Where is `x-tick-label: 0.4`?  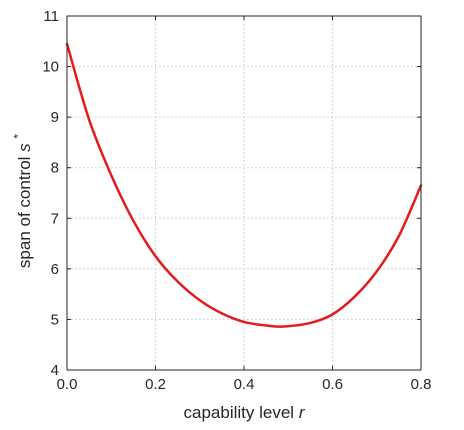 x-tick-label: 0.4 is located at coordinates (244, 384).